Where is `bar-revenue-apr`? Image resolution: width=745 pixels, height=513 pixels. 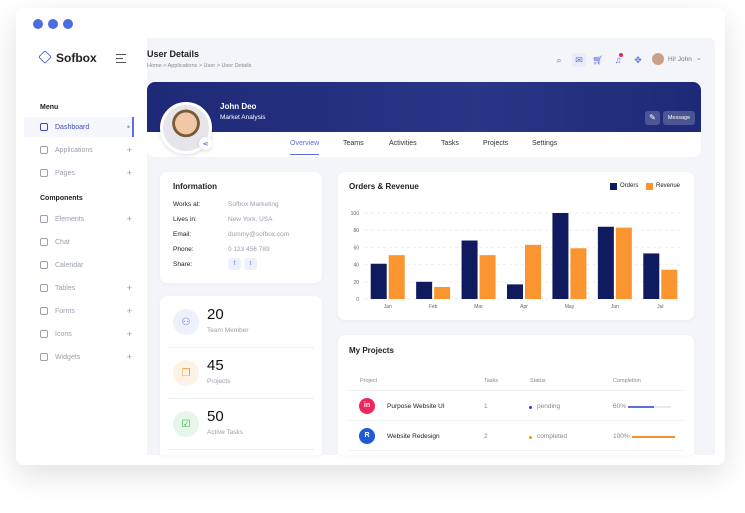 bar-revenue-apr is located at coordinates (533, 271).